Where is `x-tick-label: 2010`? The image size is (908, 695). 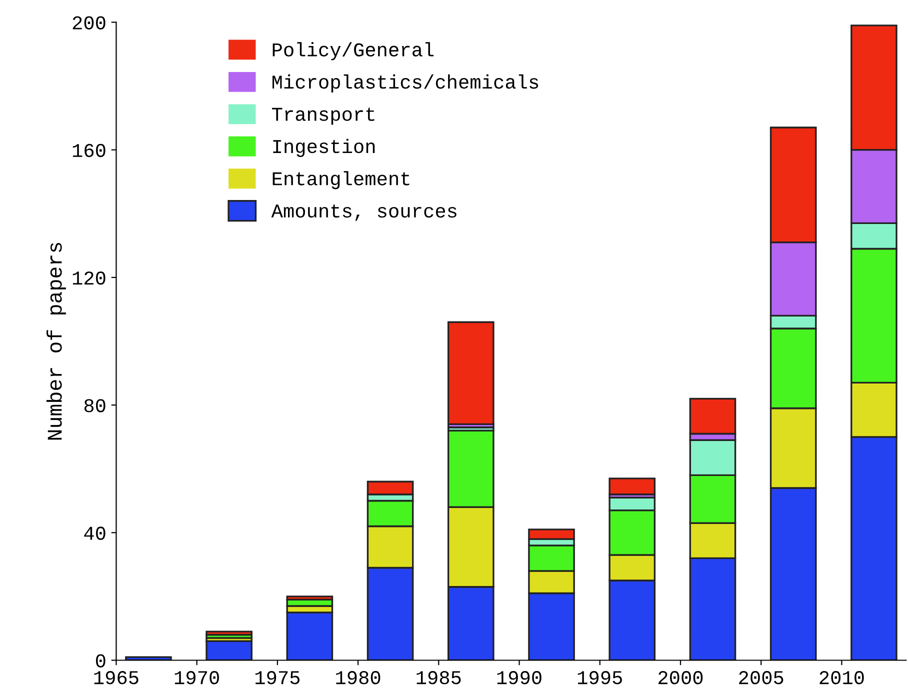
x-tick-label: 2010 is located at coordinates (842, 677).